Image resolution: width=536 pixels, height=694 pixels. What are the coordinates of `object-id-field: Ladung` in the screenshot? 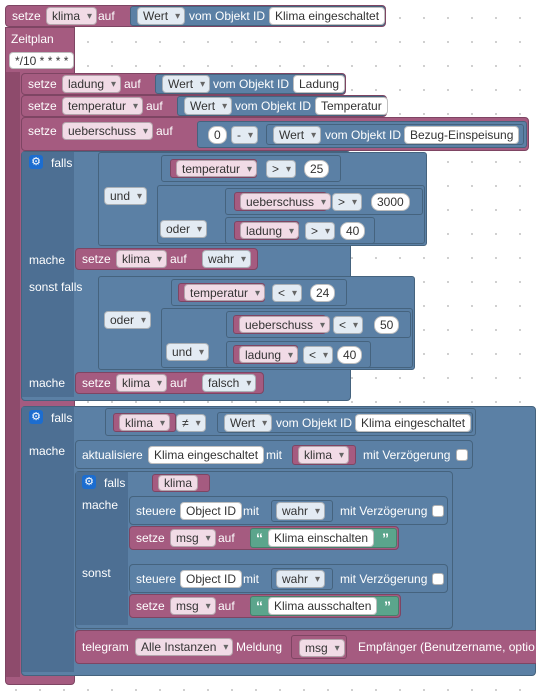 It's located at (319, 84).